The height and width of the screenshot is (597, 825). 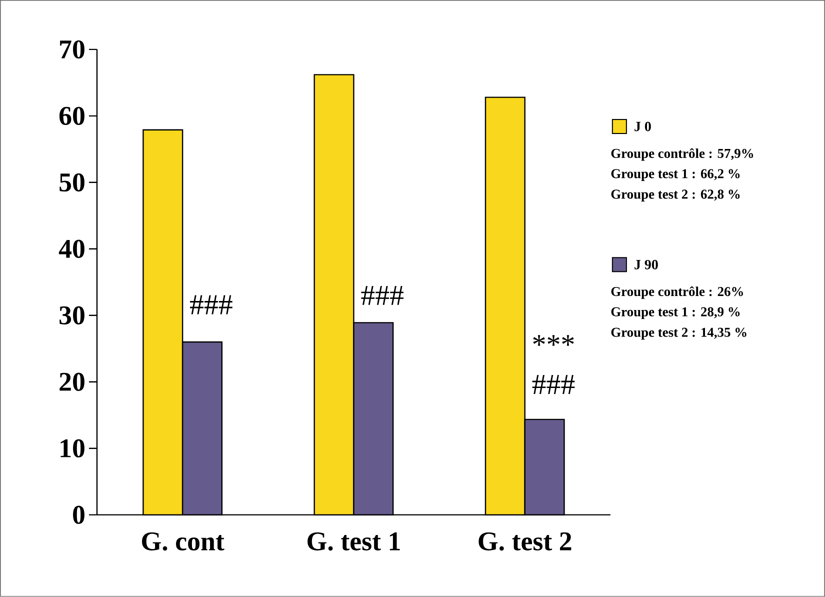 I want to click on text: Groupe test 1 : 28,9 %, so click(x=675, y=313).